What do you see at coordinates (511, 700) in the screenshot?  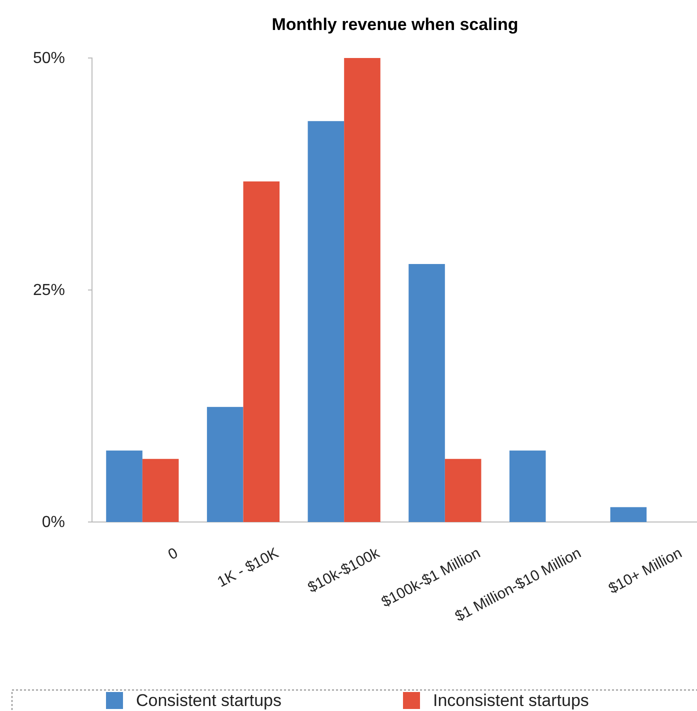 I see `legend-label: Inconsistent startups` at bounding box center [511, 700].